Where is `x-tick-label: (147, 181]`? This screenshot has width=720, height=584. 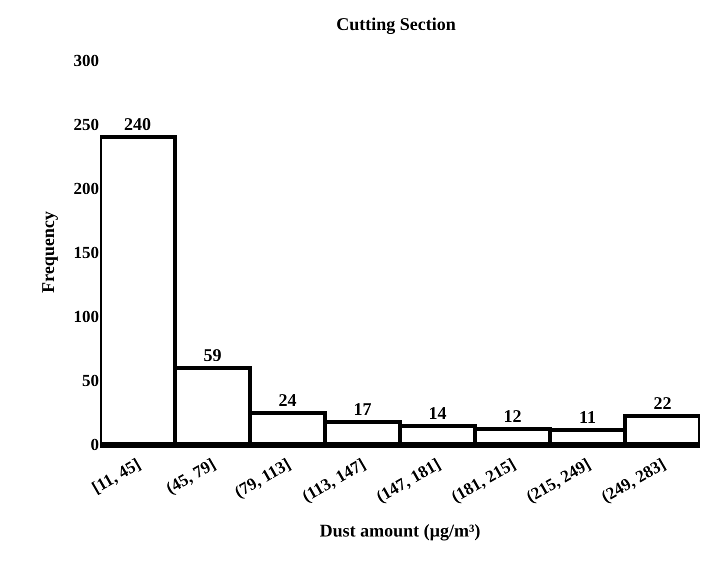
x-tick-label: (147, 181] is located at coordinates (408, 480).